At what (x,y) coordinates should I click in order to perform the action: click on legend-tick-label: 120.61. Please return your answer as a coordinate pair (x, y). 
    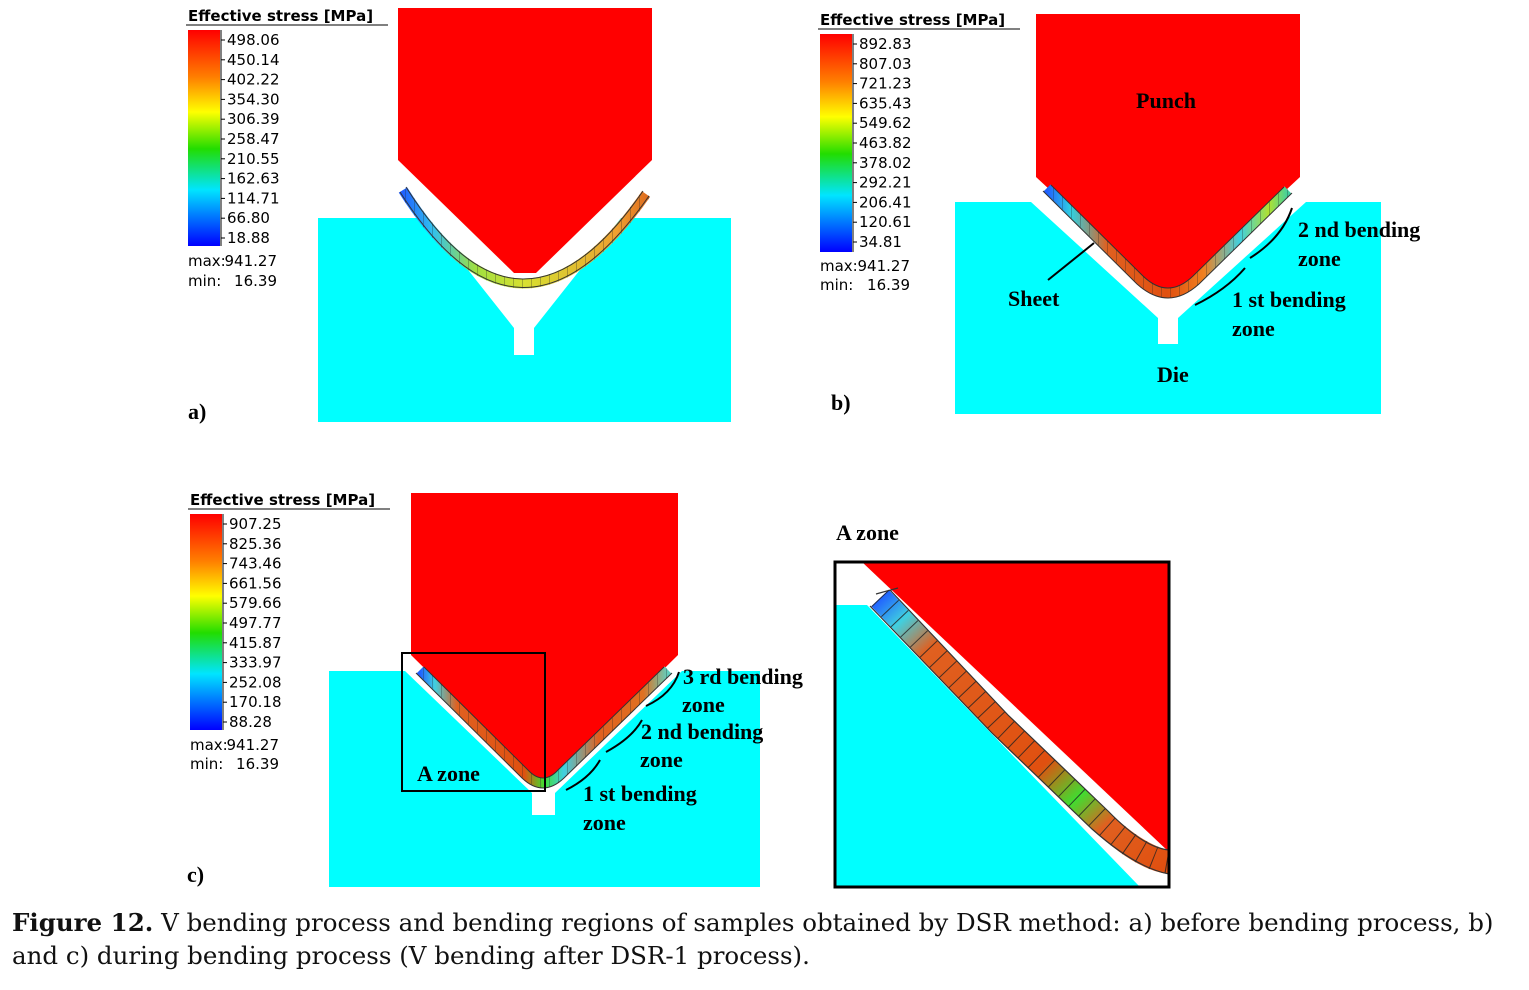
    Looking at the image, I should click on (885, 222).